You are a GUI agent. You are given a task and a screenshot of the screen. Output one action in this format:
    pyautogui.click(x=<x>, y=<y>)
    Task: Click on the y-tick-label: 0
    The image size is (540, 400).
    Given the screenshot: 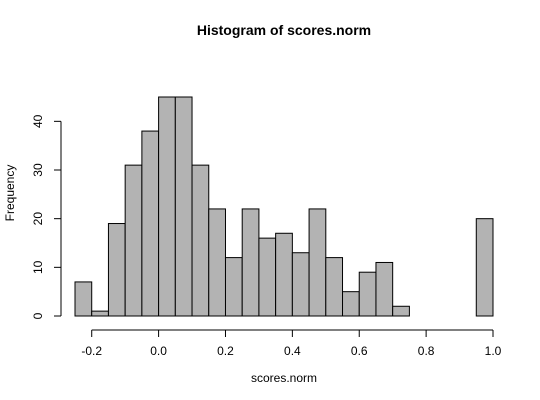 What is the action you would take?
    pyautogui.click(x=38, y=315)
    